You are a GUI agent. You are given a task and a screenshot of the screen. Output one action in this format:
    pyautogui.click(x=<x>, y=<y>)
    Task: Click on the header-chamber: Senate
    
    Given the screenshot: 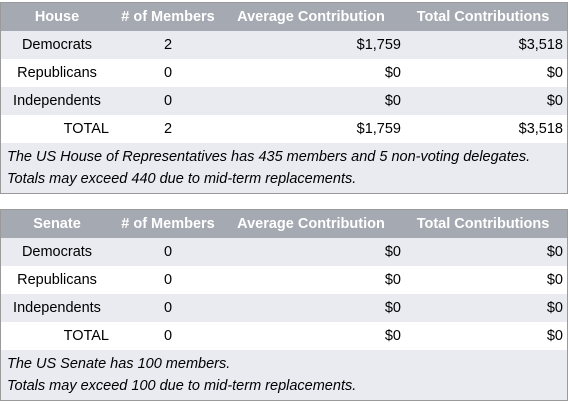 What is the action you would take?
    pyautogui.click(x=57, y=224)
    